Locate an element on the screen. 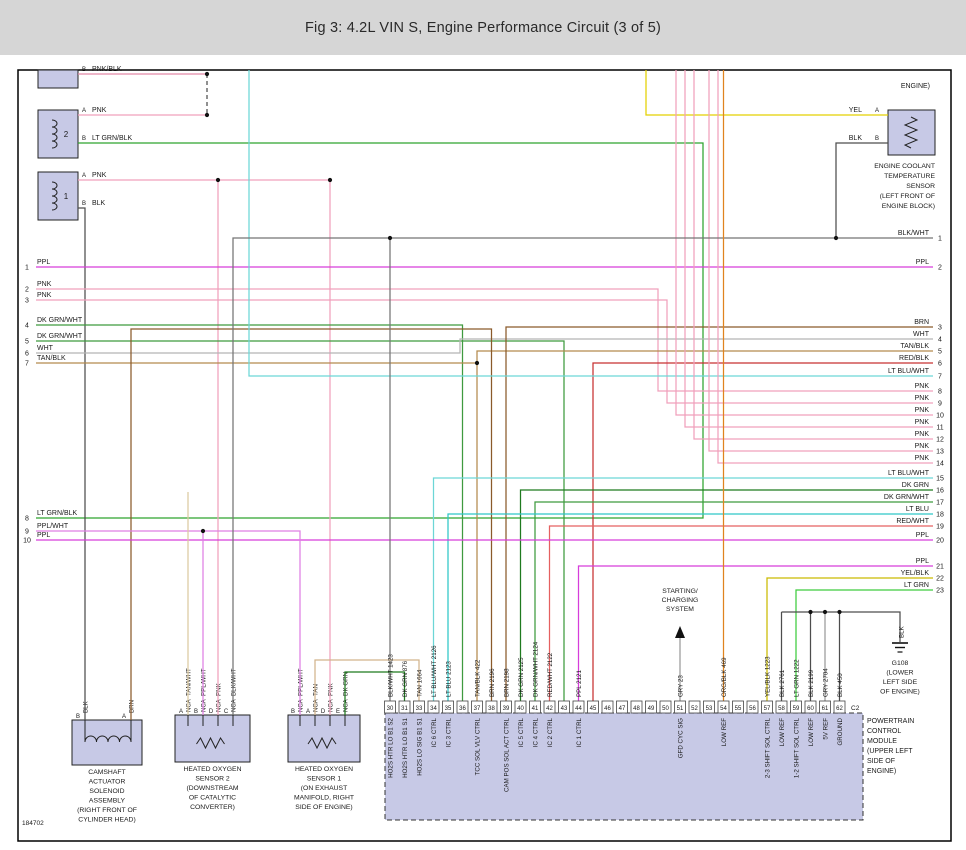 The image size is (966, 850). pcm-pin-number: 49 is located at coordinates (651, 709).